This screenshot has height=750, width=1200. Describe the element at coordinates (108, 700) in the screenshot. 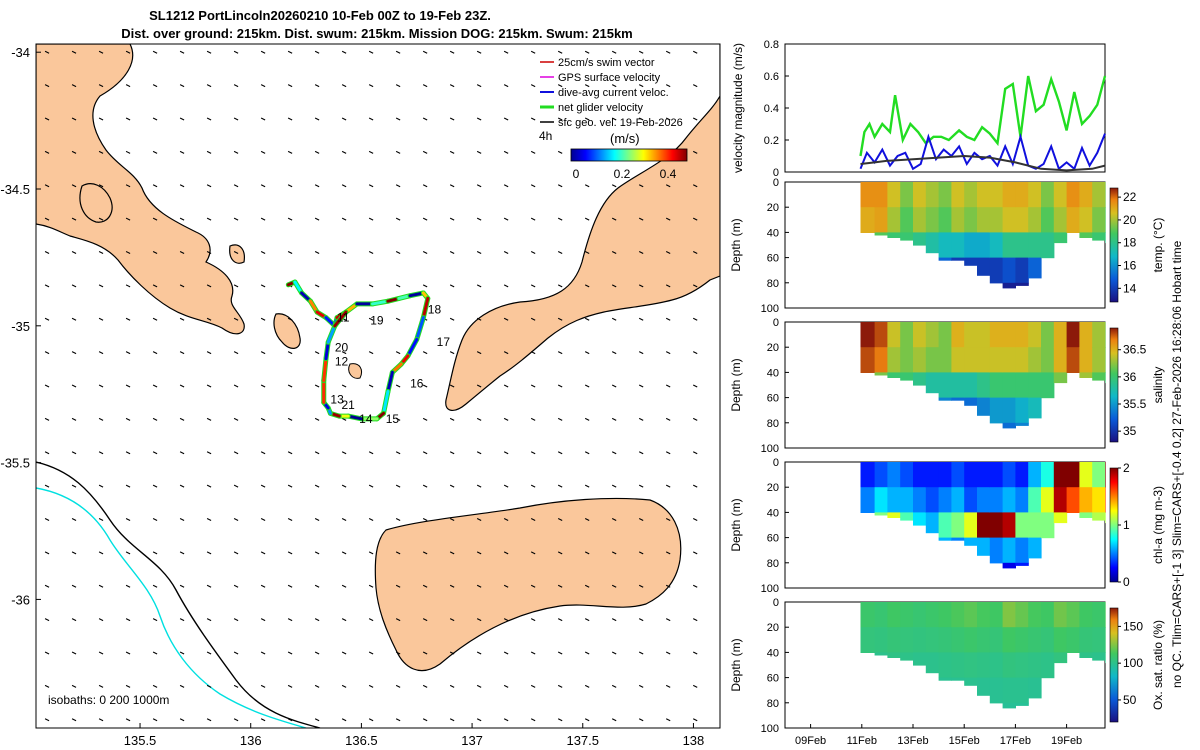

I see `isobaths-label: isobaths: 0 200 1000m` at that location.